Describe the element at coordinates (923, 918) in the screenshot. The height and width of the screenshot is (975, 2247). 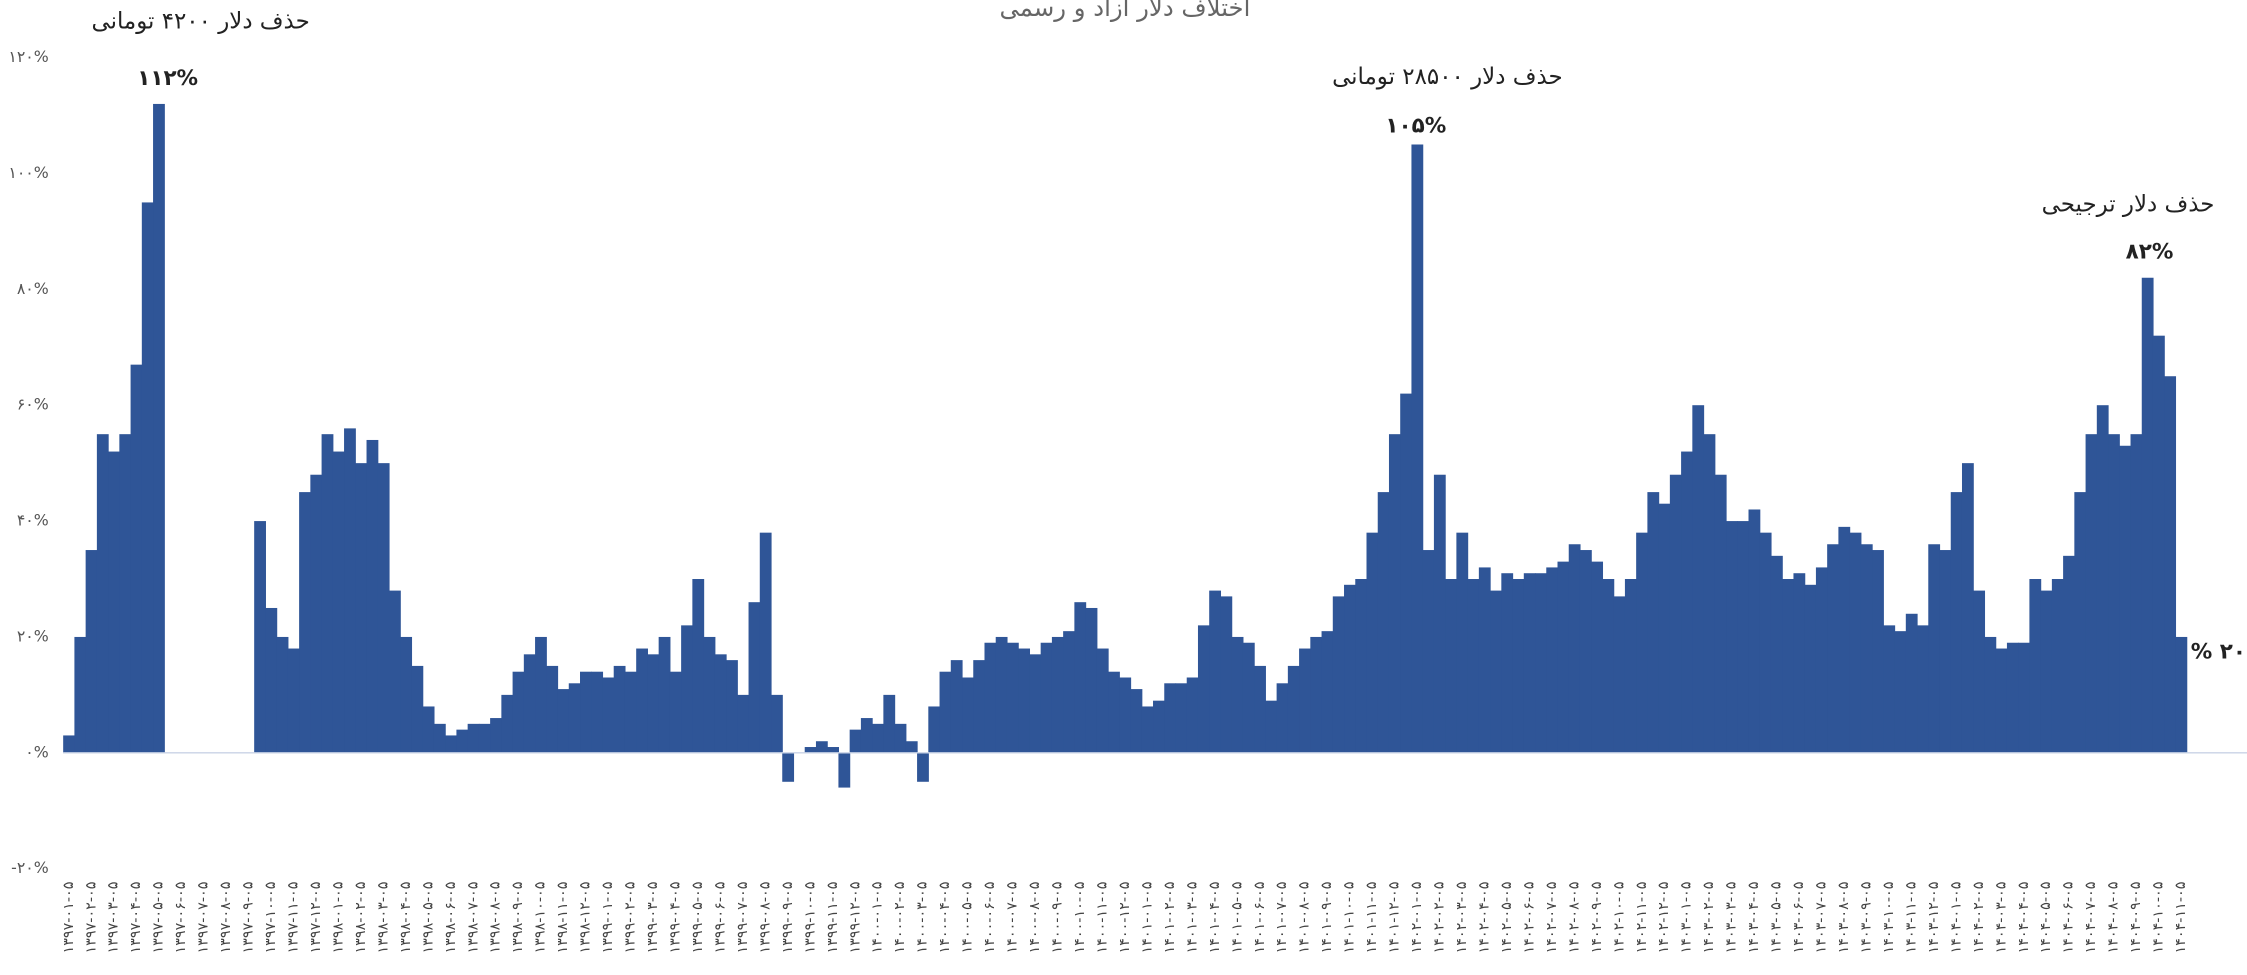
I see `x-tick-label: ۱۴۰۰-۰۳-۰۵` at that location.